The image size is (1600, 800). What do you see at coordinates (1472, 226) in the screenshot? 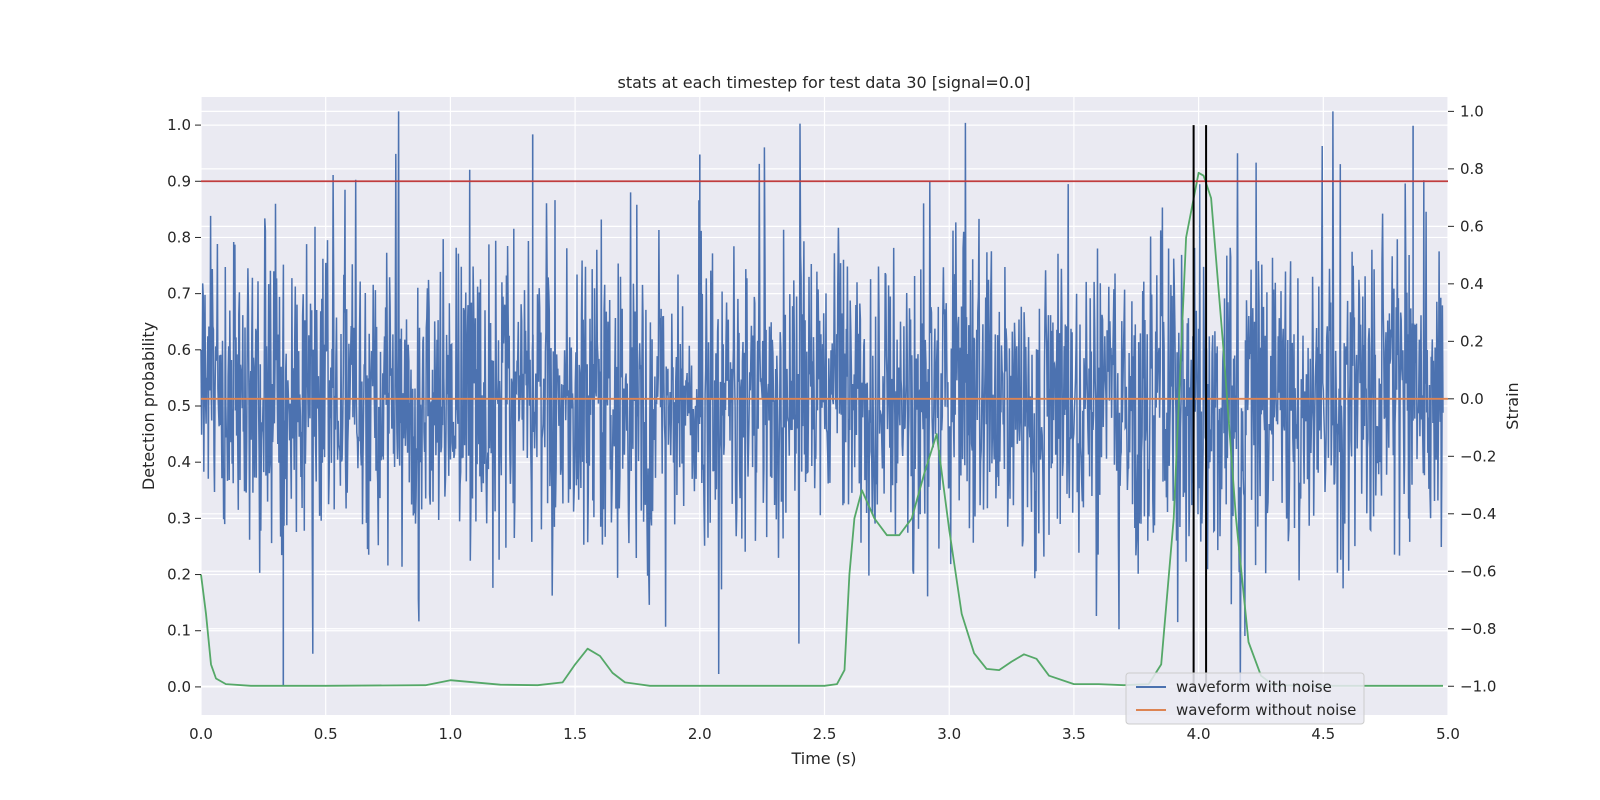
I see `right-y-tick-label: 0.6` at bounding box center [1472, 226].